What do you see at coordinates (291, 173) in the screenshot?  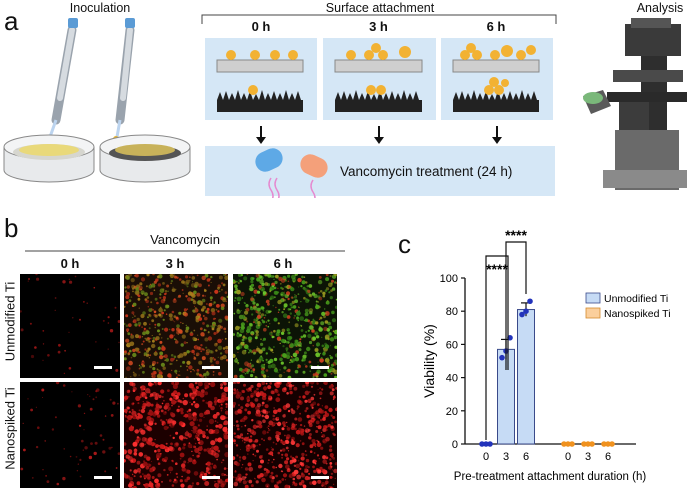 I see `capsule-icon` at bounding box center [291, 173].